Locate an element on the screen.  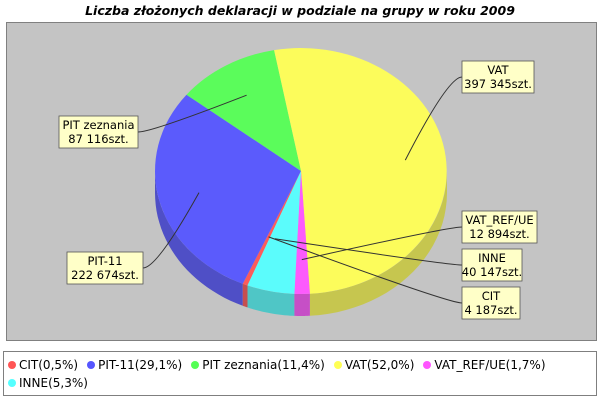
legend-item-pit-zeznania: PIT zeznania(11,4%) is located at coordinates (258, 365).